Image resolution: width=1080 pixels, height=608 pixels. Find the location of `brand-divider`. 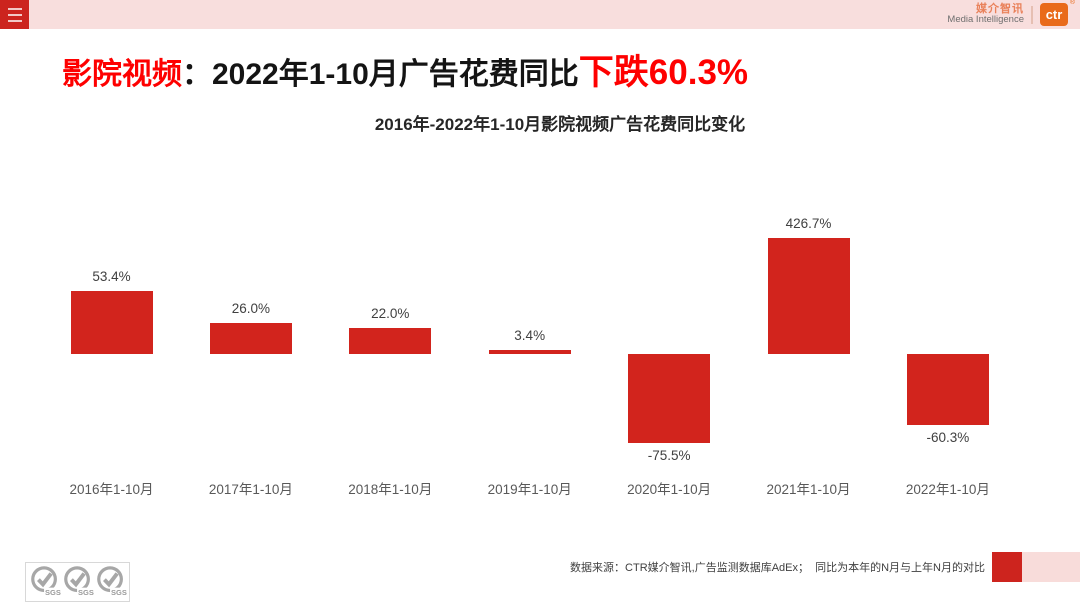

brand-divider is located at coordinates (1032, 14).